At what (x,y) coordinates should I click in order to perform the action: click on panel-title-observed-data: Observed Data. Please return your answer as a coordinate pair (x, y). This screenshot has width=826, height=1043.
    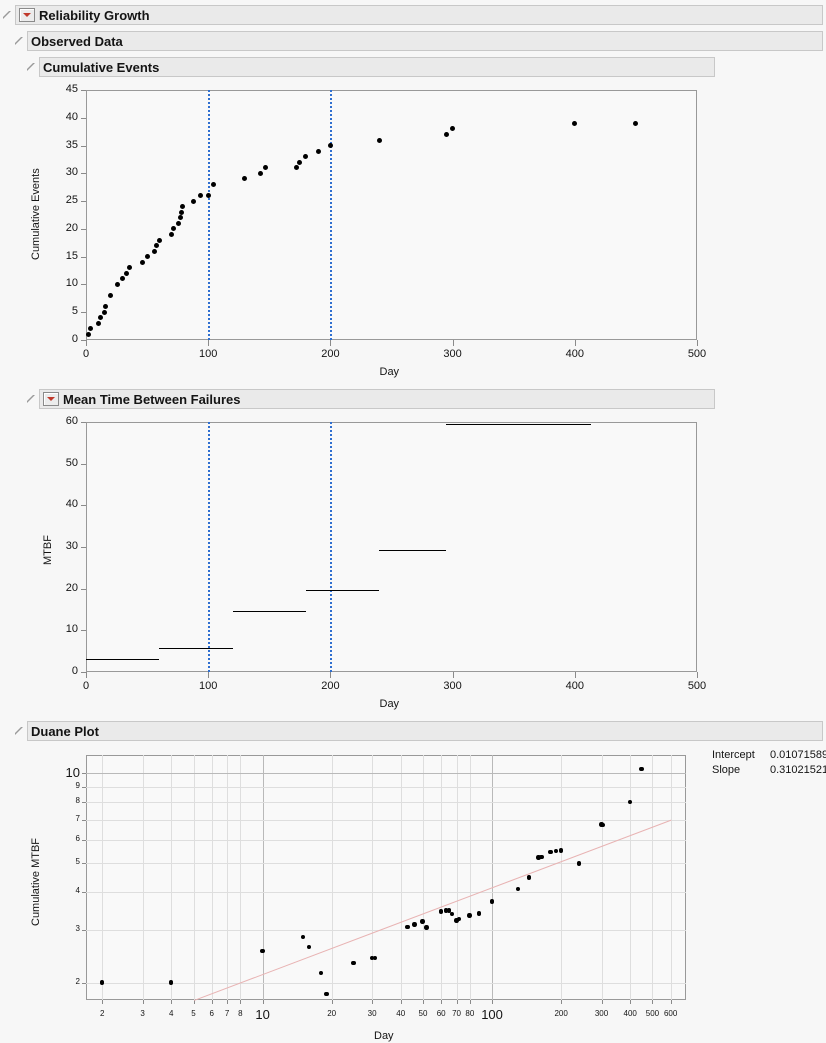
    Looking at the image, I should click on (77, 41).